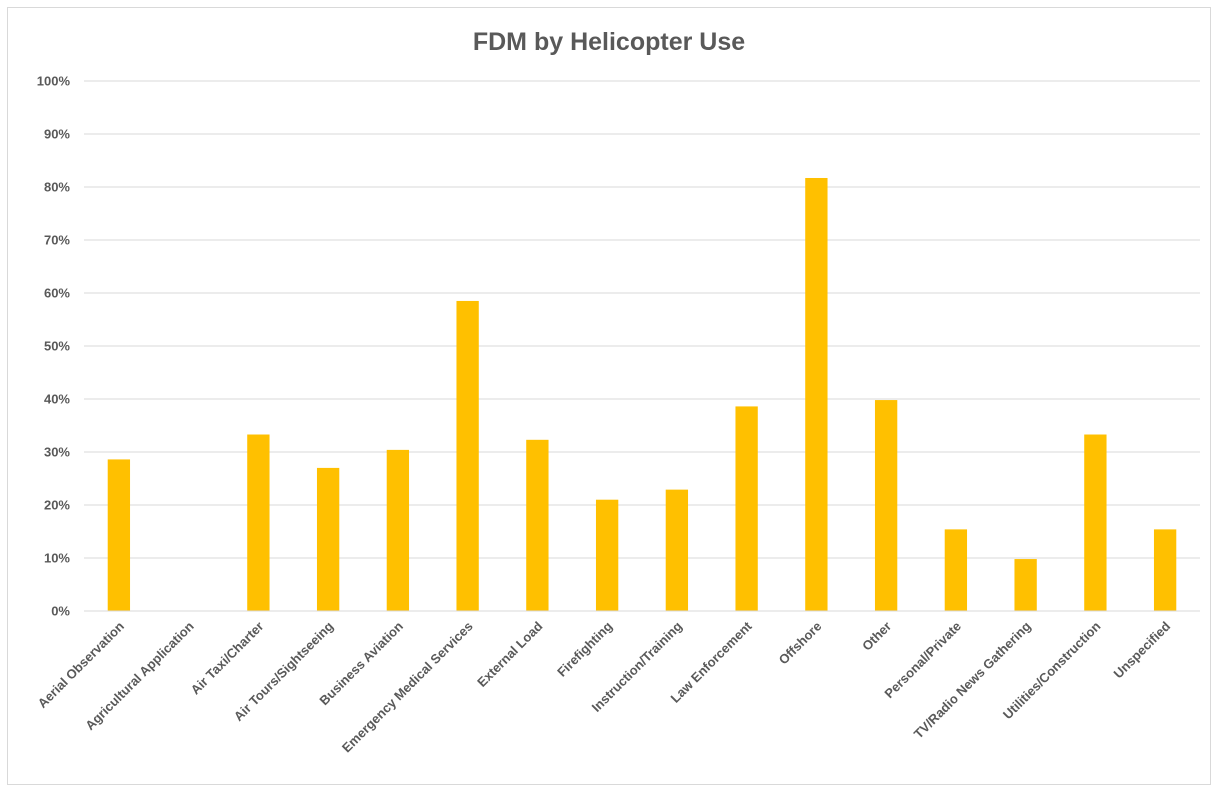 This screenshot has height=792, width=1218. I want to click on x-tick-label: External Load, so click(509, 653).